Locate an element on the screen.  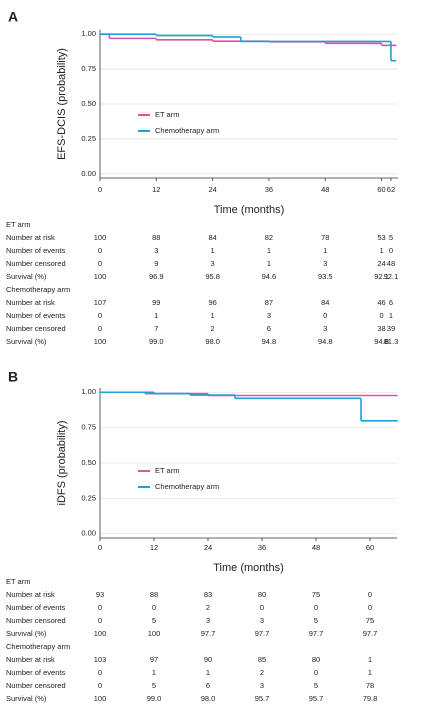
table-cell: 95.8 is located at coordinates (212, 276).